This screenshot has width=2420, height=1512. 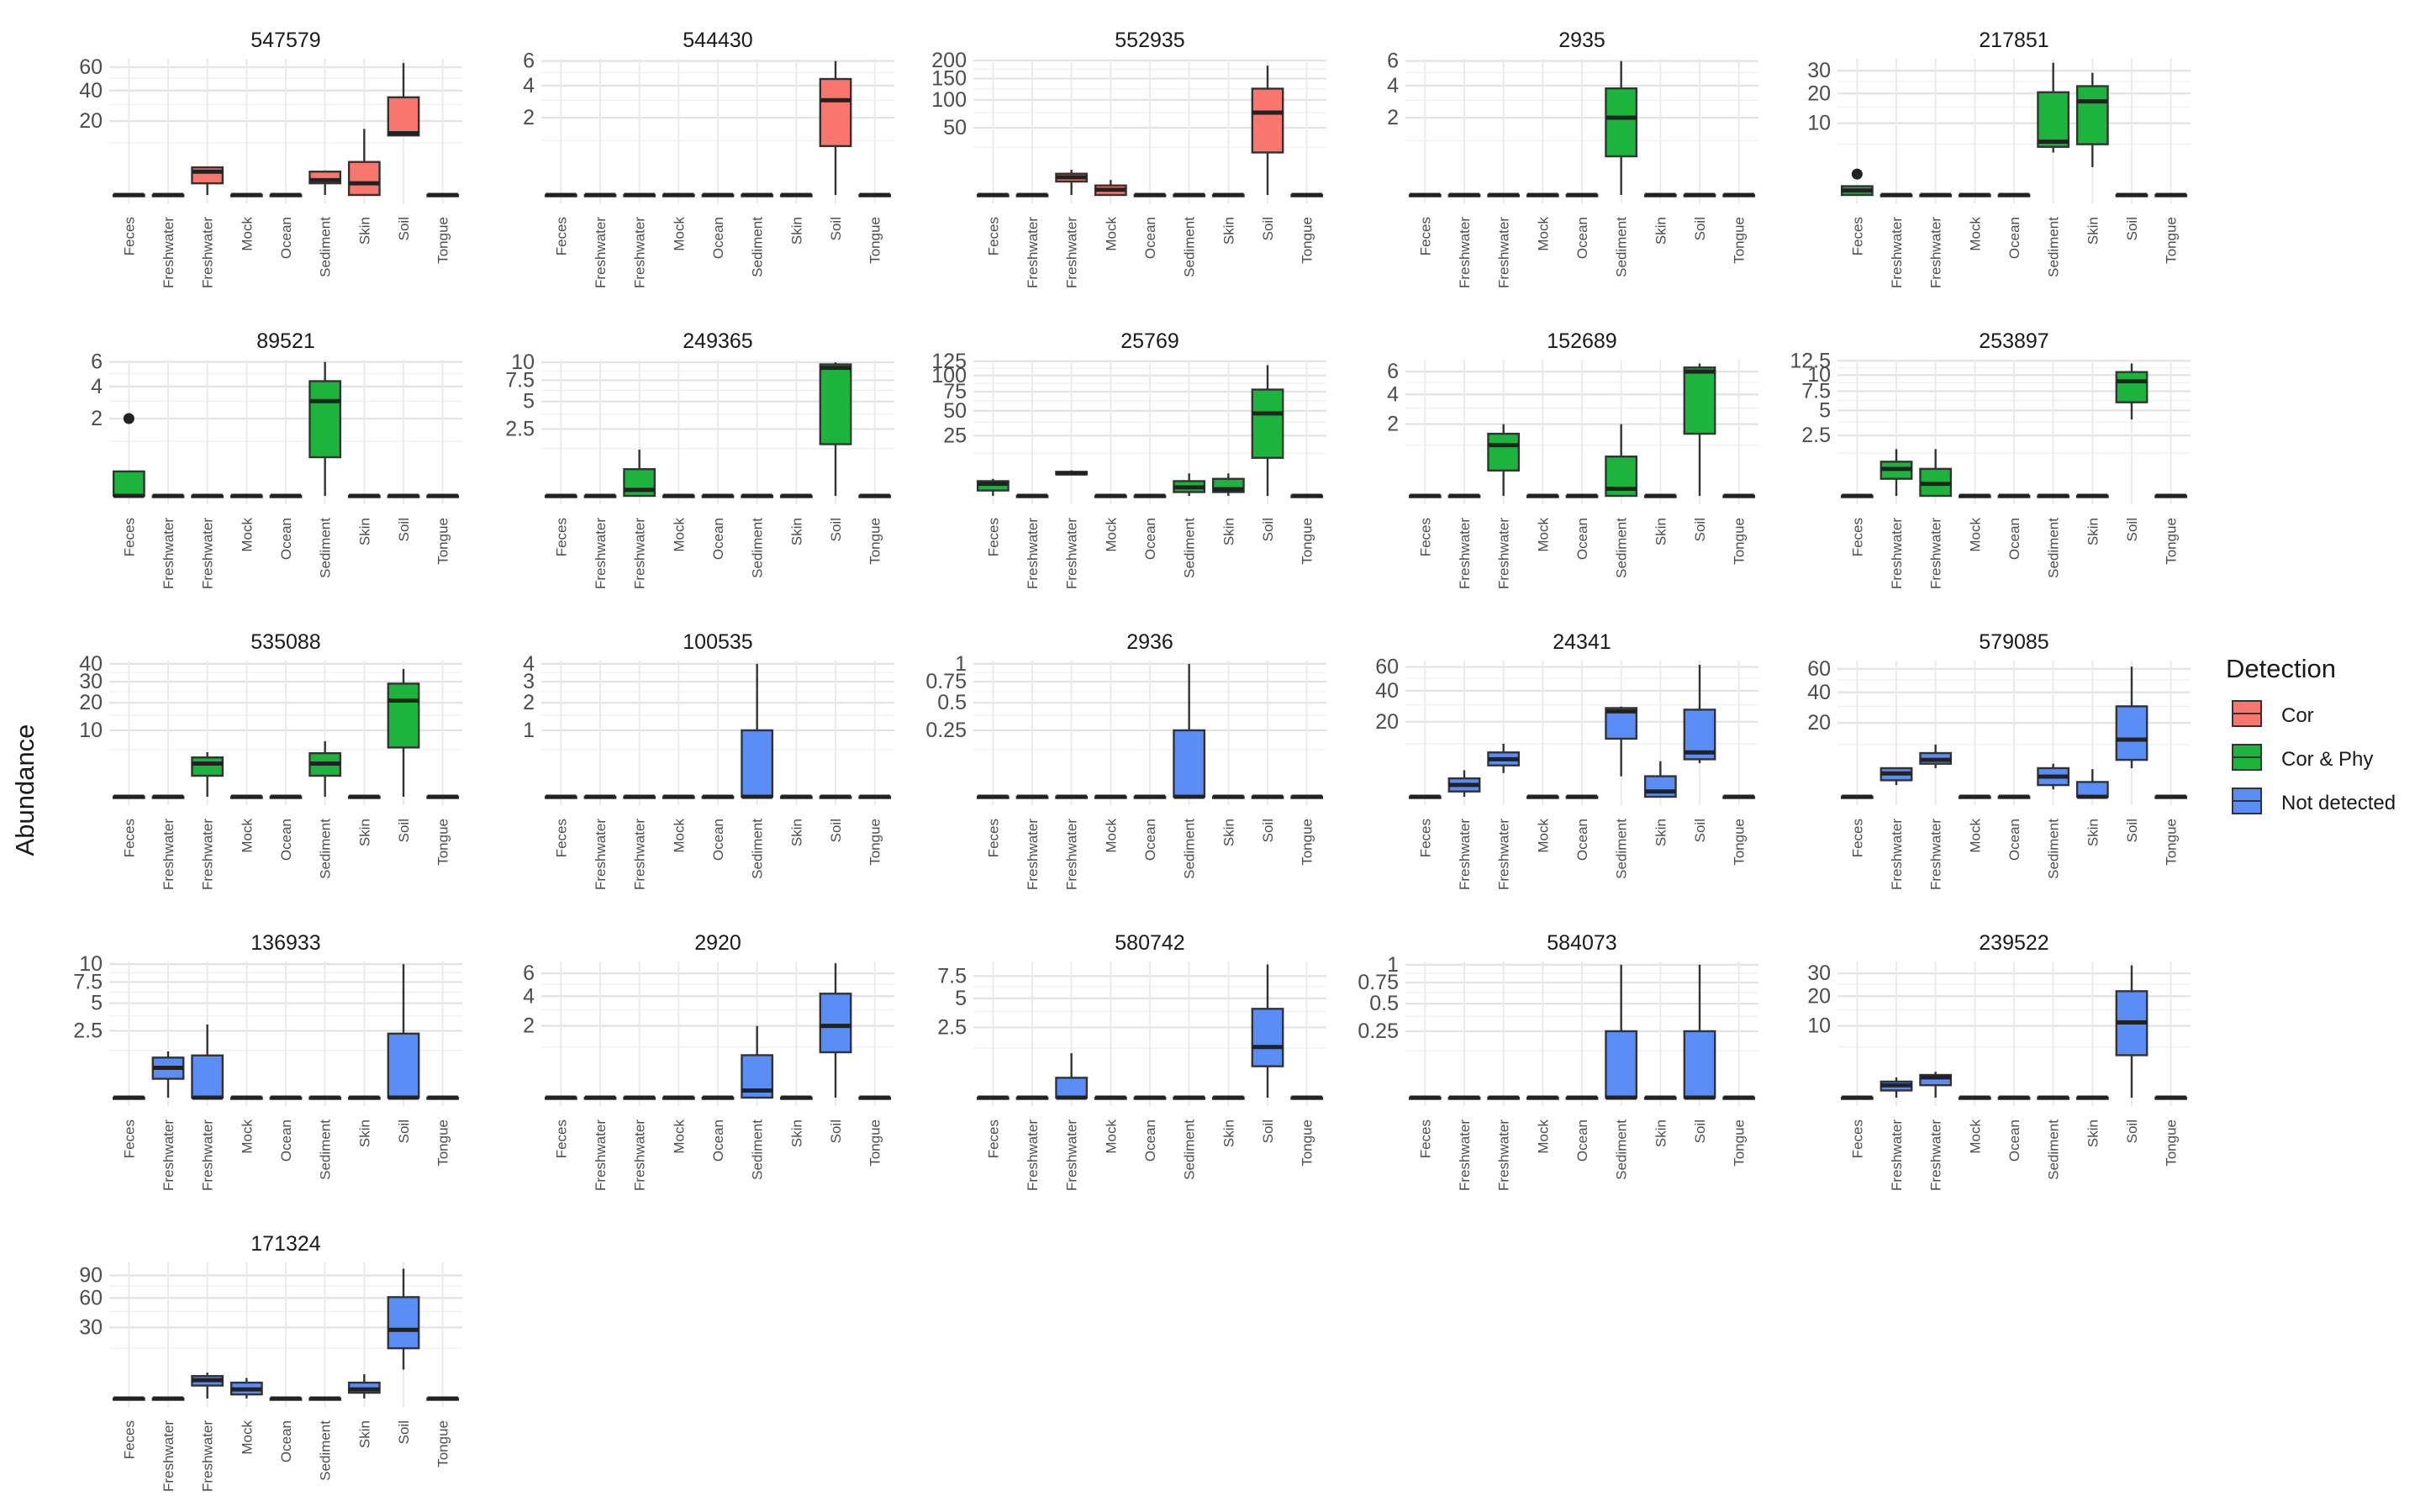 I want to click on panel-title: 239522, so click(x=2013, y=943).